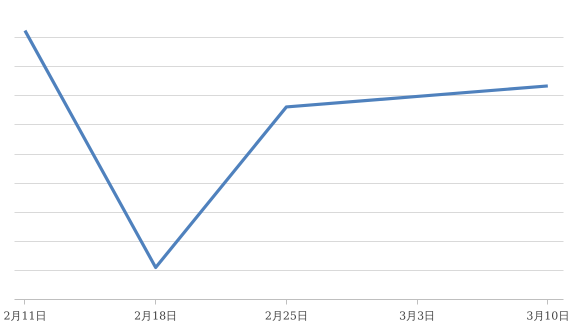 The image size is (579, 327). What do you see at coordinates (548, 316) in the screenshot?
I see `x-tick-label: 3月10日` at bounding box center [548, 316].